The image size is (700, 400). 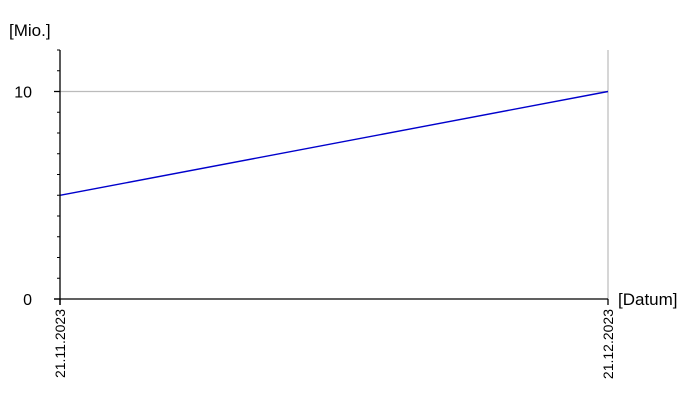 I want to click on y-ticks: 0 10, so click(x=37, y=179).